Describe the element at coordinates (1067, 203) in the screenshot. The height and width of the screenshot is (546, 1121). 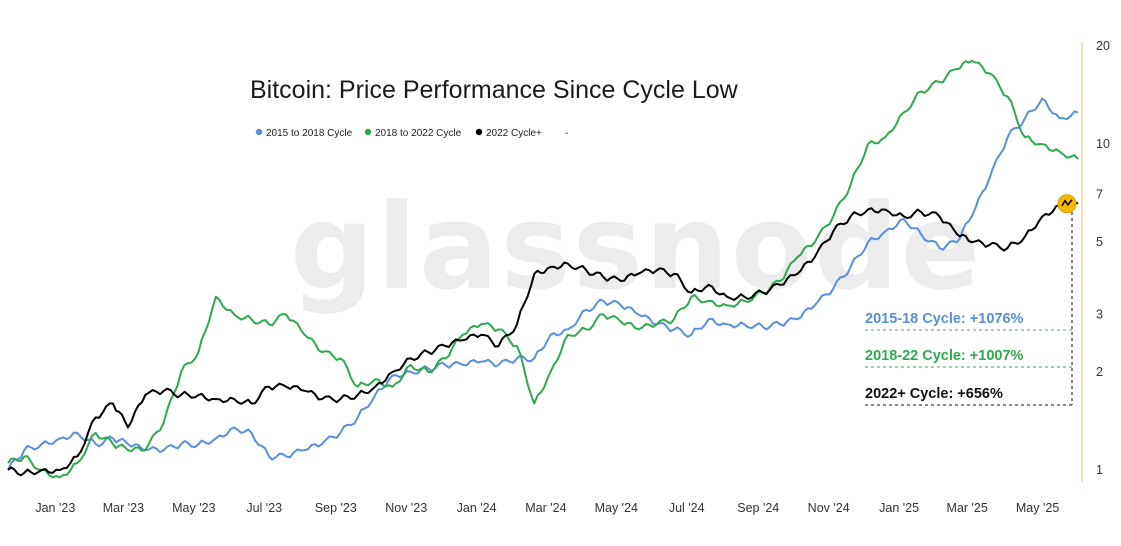
I see `current-value-marker-line` at that location.